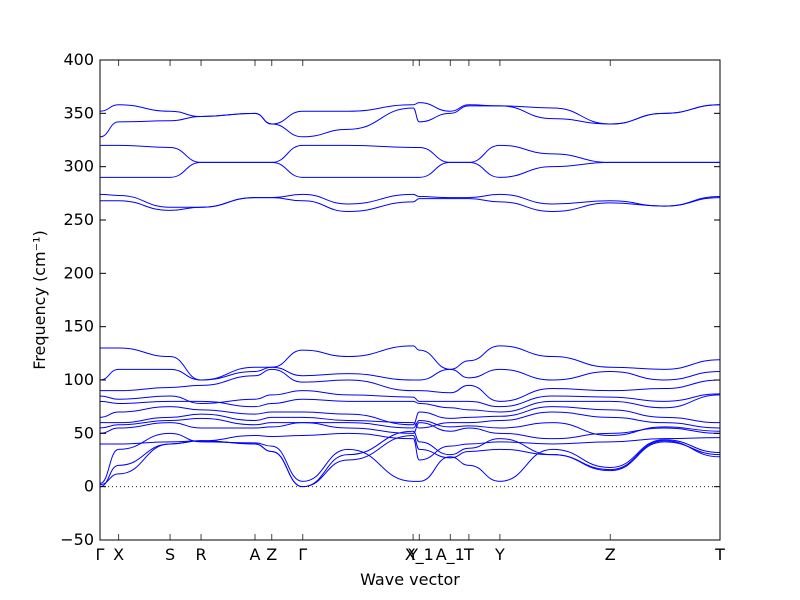 The width and height of the screenshot is (800, 600). I want to click on x-tick-label: A, so click(255, 554).